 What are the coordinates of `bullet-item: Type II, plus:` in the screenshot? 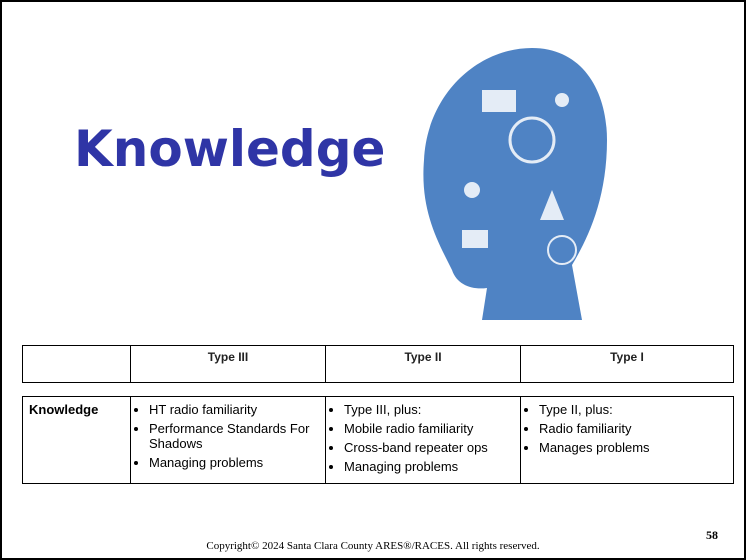 It's located at (633, 409).